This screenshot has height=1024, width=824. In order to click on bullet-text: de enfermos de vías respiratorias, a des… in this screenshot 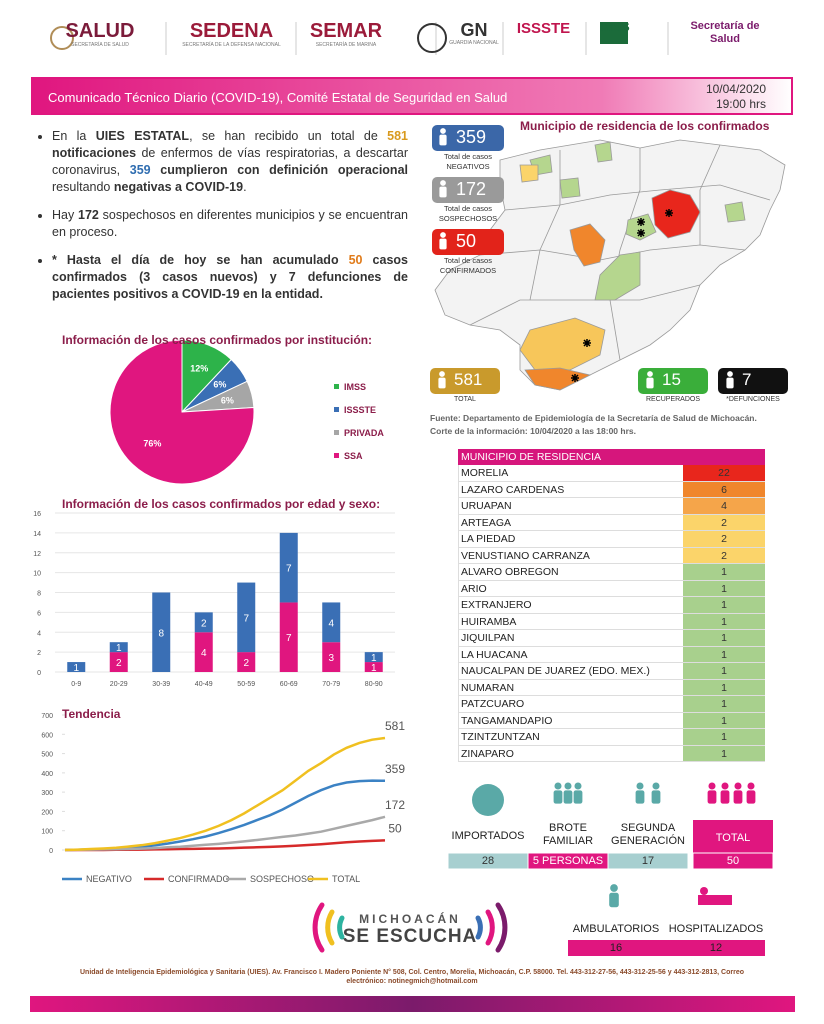, I will do `click(230, 161)`.